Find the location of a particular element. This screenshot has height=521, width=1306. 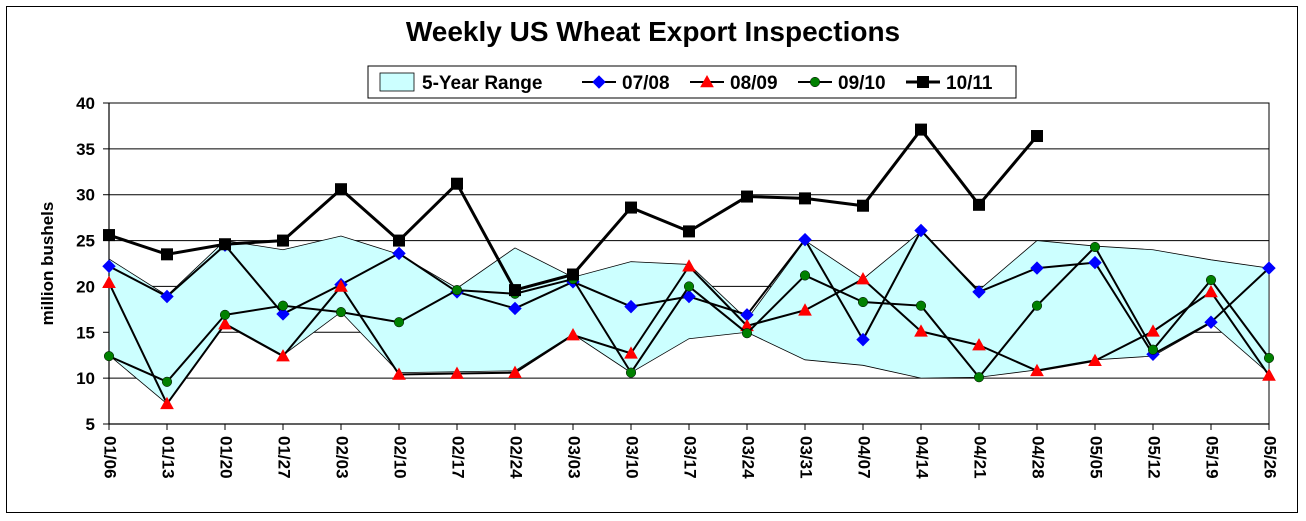

y-axis-label: million bushels is located at coordinates (47, 264).